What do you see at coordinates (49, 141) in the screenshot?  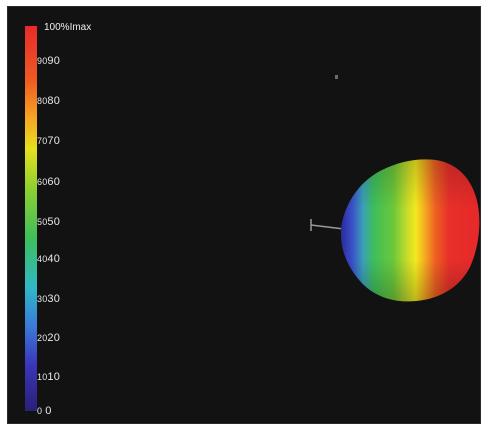 I see `tick-label-70: 7070` at bounding box center [49, 141].